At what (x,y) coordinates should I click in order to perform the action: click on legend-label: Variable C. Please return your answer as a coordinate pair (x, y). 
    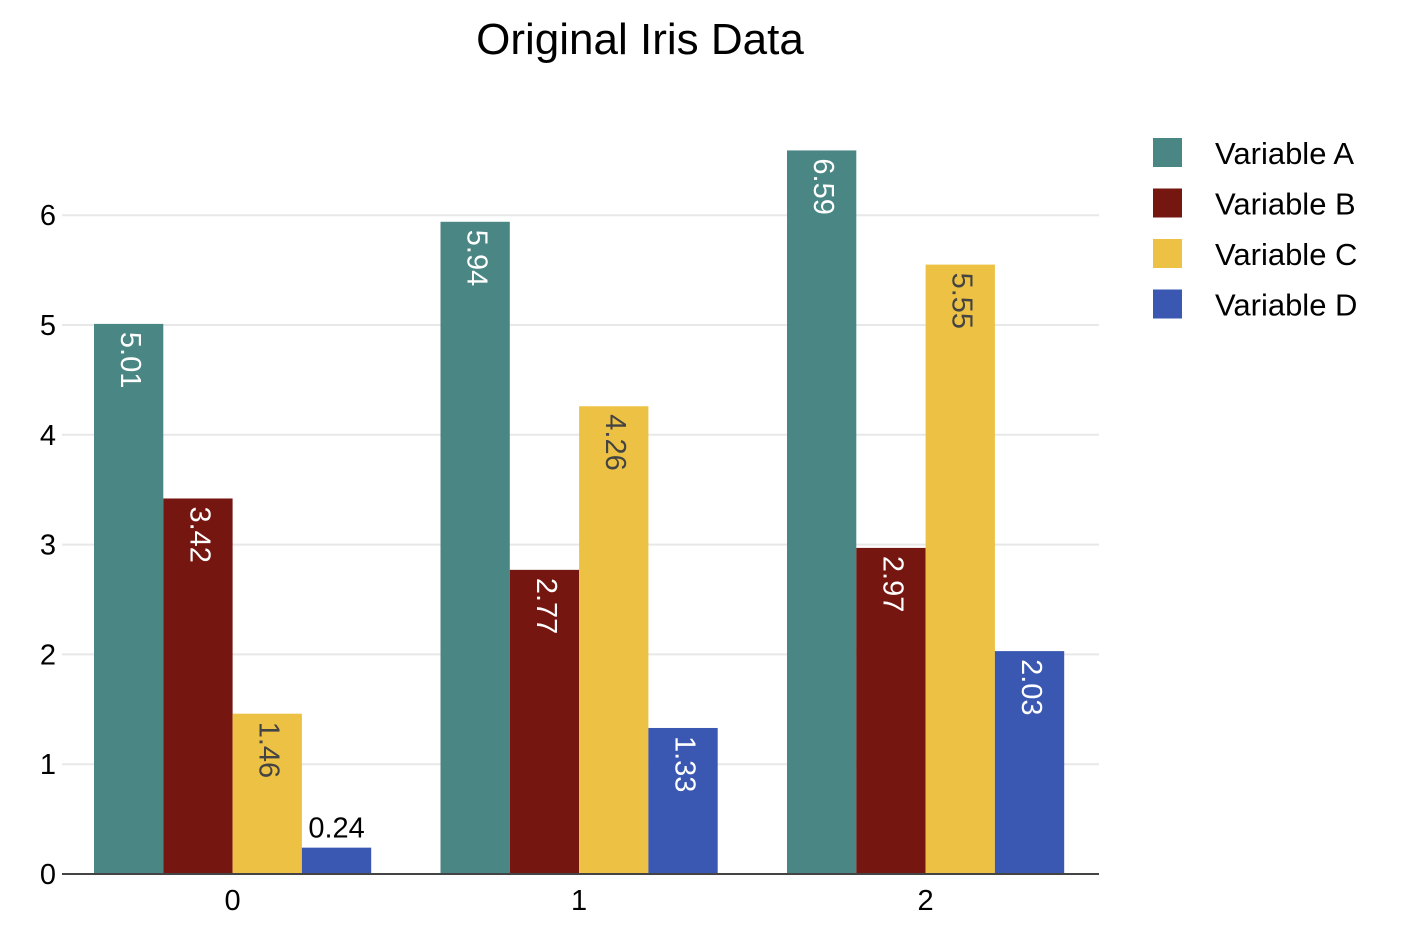
    Looking at the image, I should click on (1286, 254).